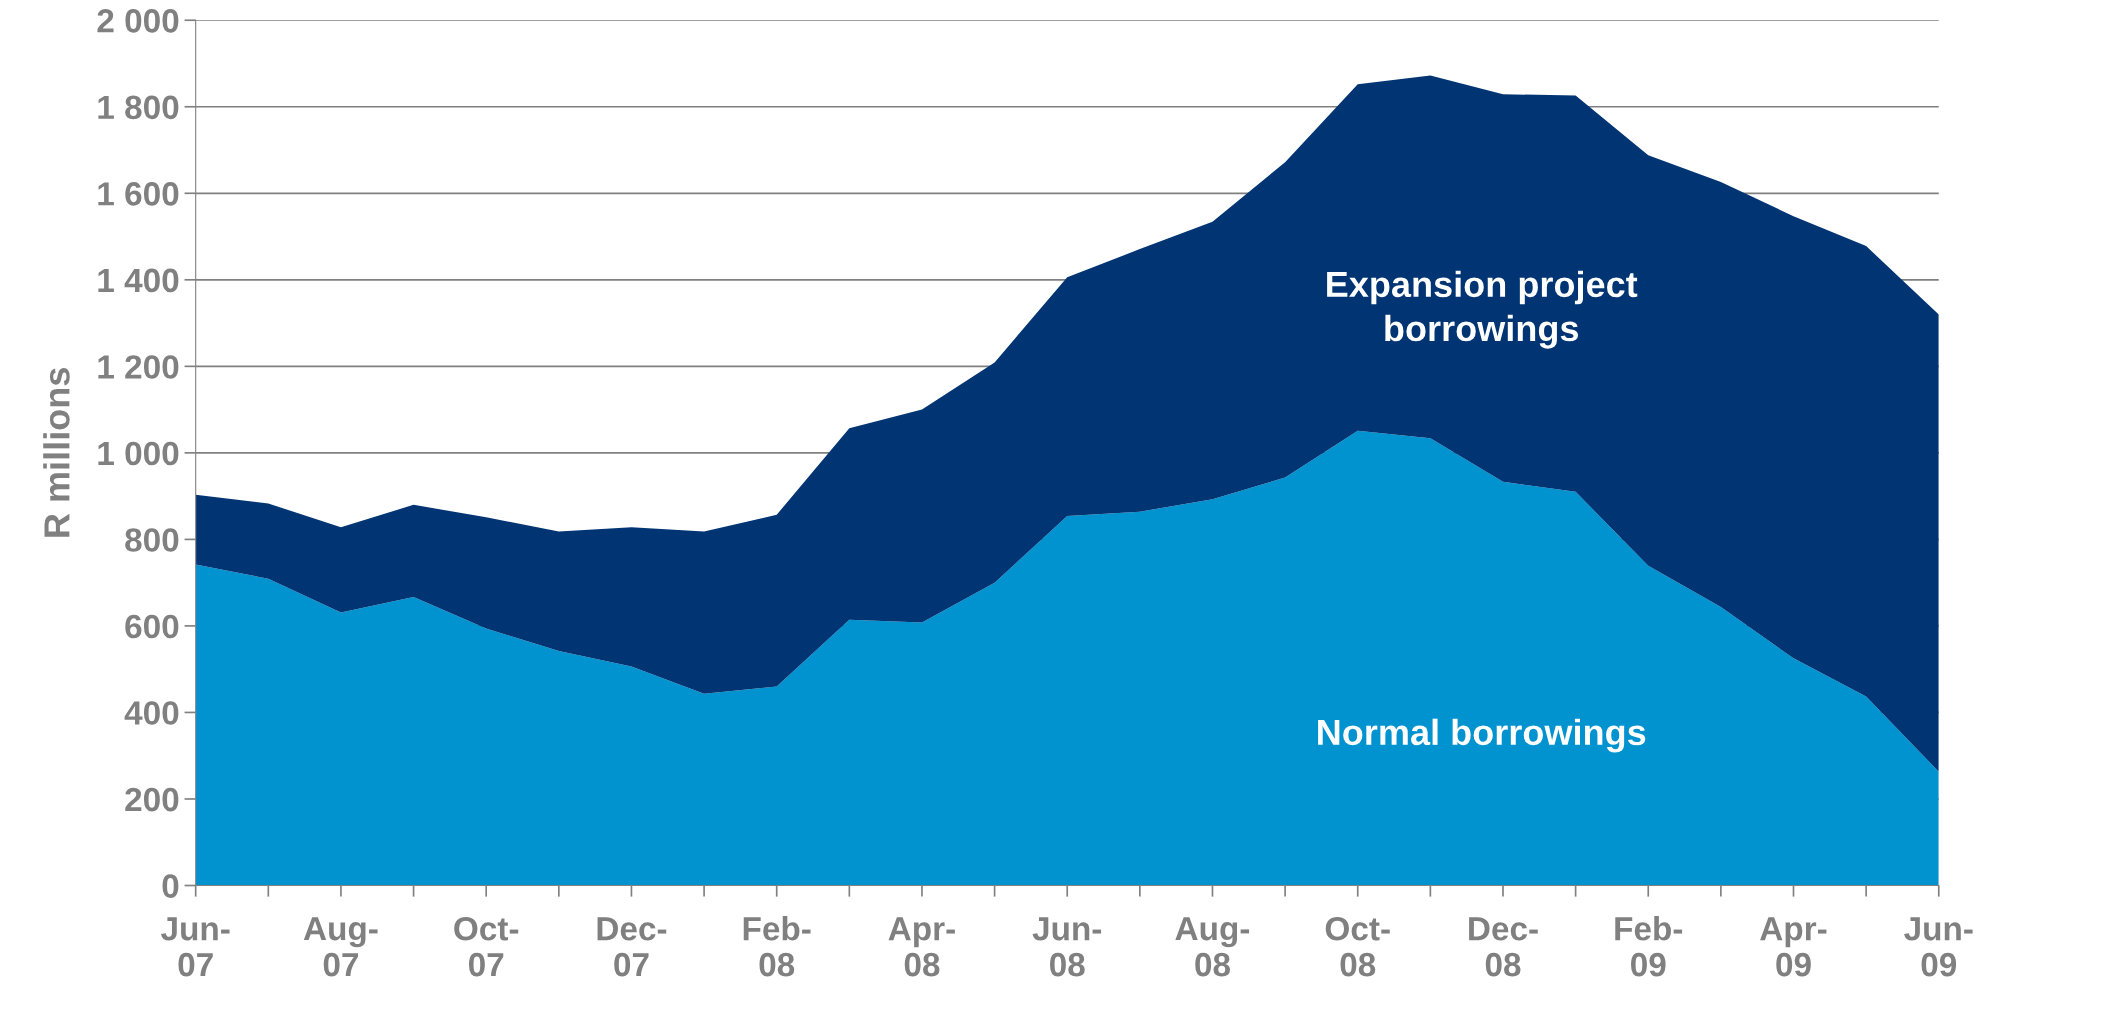  Describe the element at coordinates (138, 367) in the screenshot. I see `y-tick-label: 1 200` at that location.